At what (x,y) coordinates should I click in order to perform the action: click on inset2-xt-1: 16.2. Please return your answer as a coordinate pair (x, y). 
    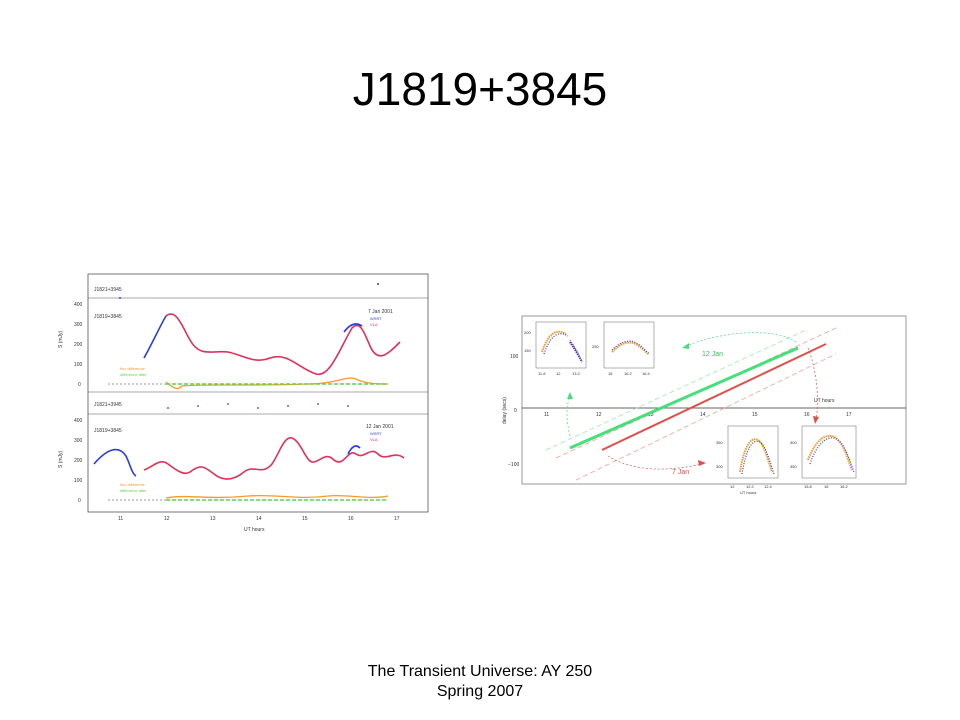
    Looking at the image, I should click on (628, 373).